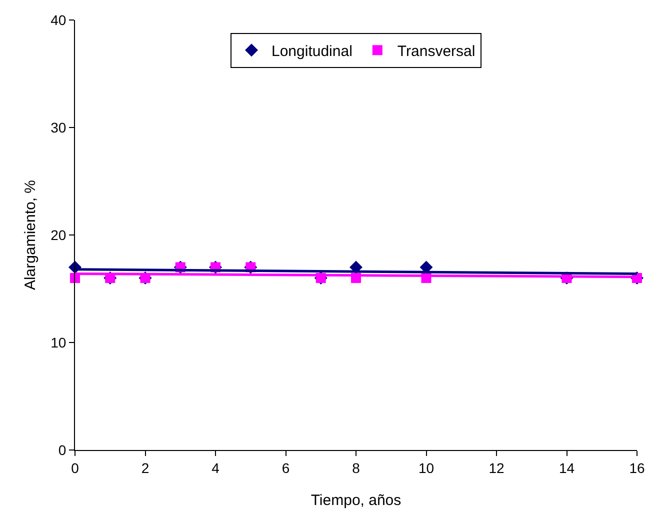  Describe the element at coordinates (58, 20) in the screenshot. I see `y-tick-label: 40` at that location.